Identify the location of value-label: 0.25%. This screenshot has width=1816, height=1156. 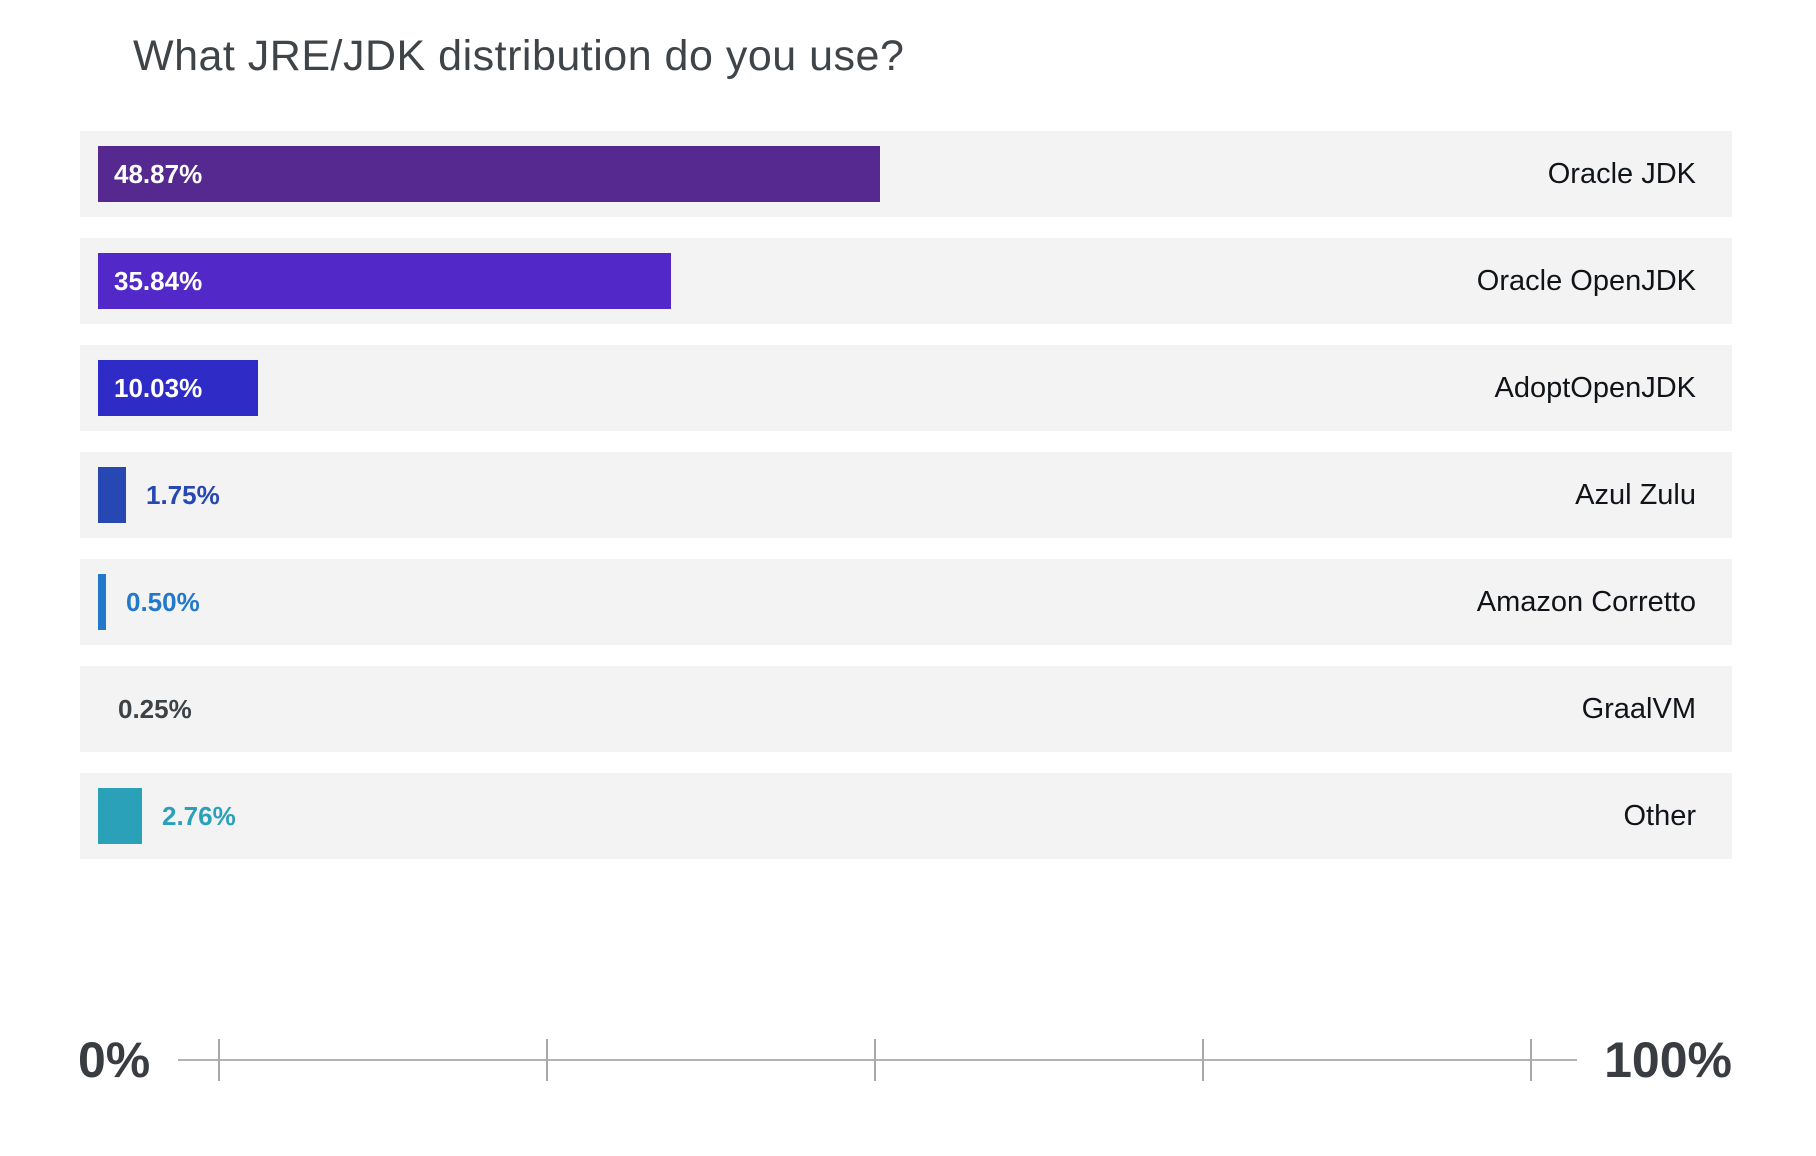
(155, 708).